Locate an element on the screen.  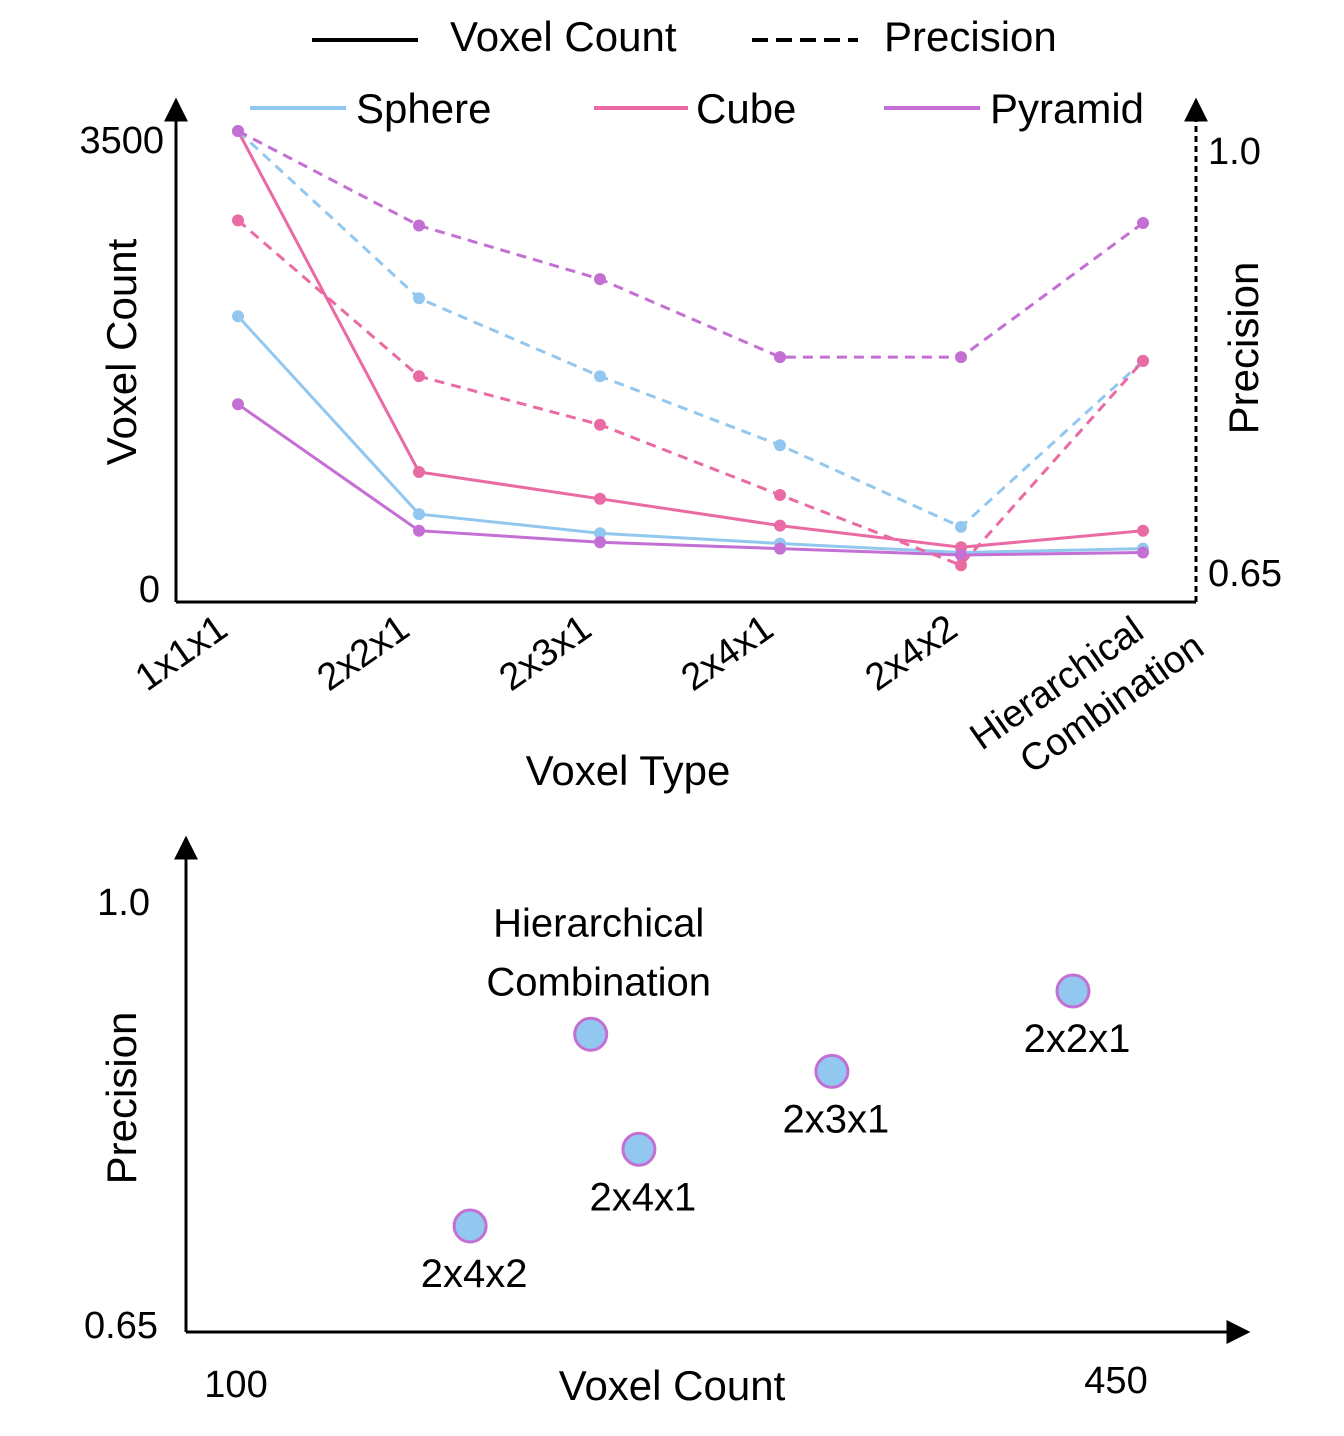
series-pyramid-voxel-count-point-hierarchical-combination is located at coordinates (1143, 552).